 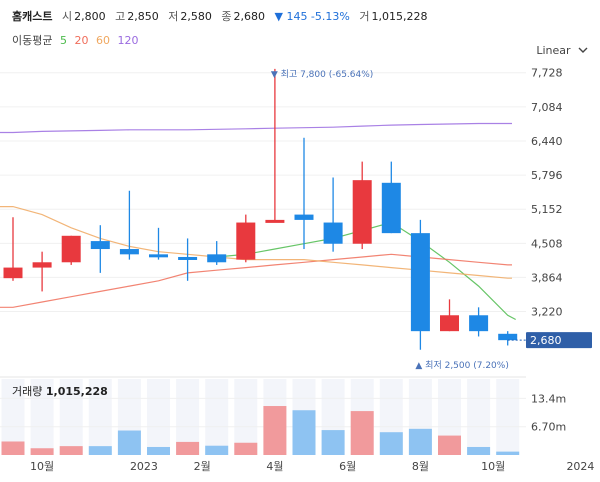 I want to click on min-price-annotation: ▲ 최저 2,500 (7.20%), so click(x=461, y=365).